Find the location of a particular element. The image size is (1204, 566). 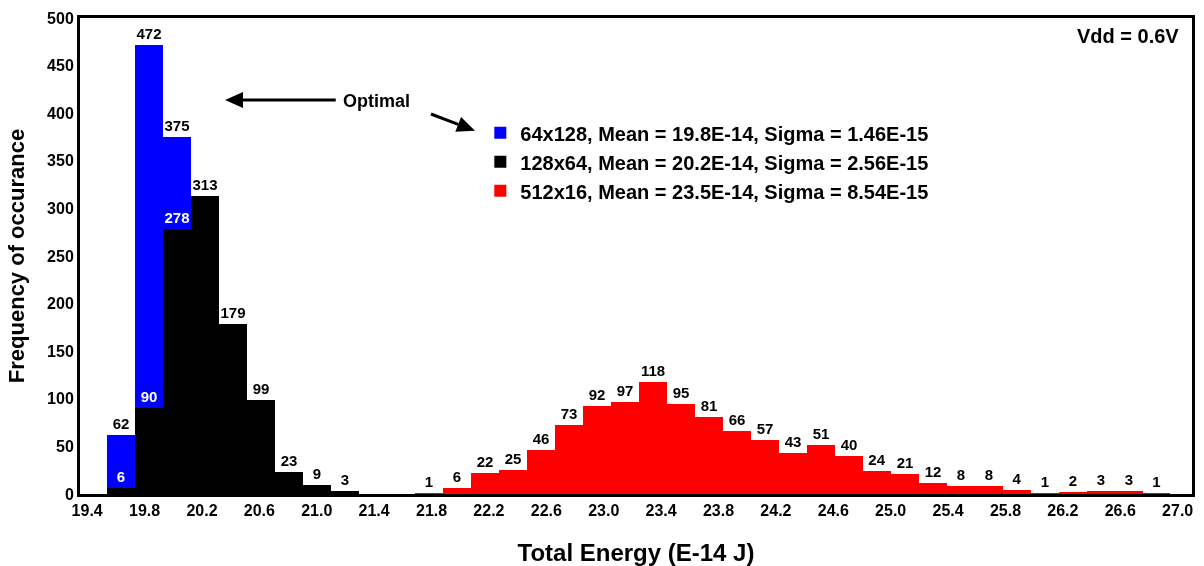

y-axis-title: Frequency of occurance is located at coordinates (16, 256).